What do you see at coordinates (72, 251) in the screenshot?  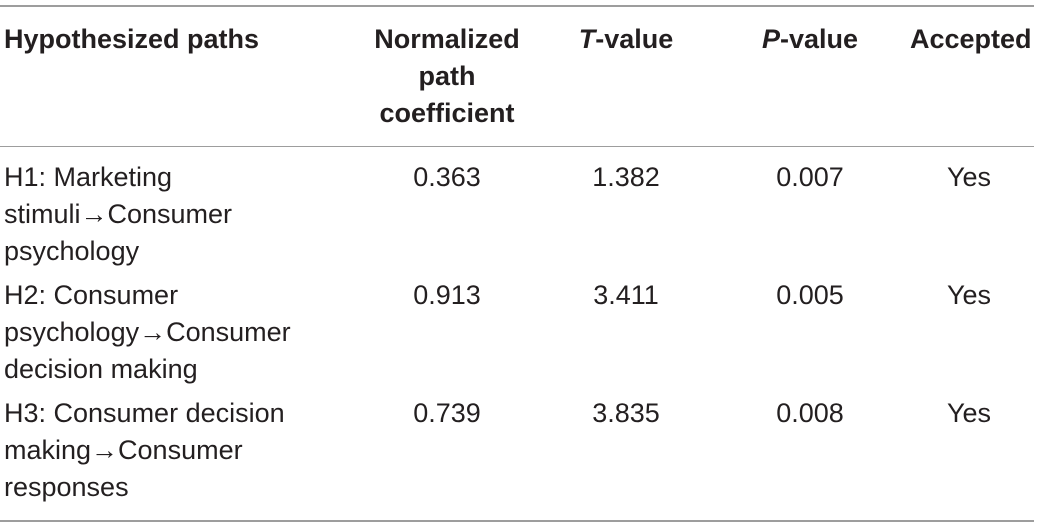 I see `path-line: psychology` at bounding box center [72, 251].